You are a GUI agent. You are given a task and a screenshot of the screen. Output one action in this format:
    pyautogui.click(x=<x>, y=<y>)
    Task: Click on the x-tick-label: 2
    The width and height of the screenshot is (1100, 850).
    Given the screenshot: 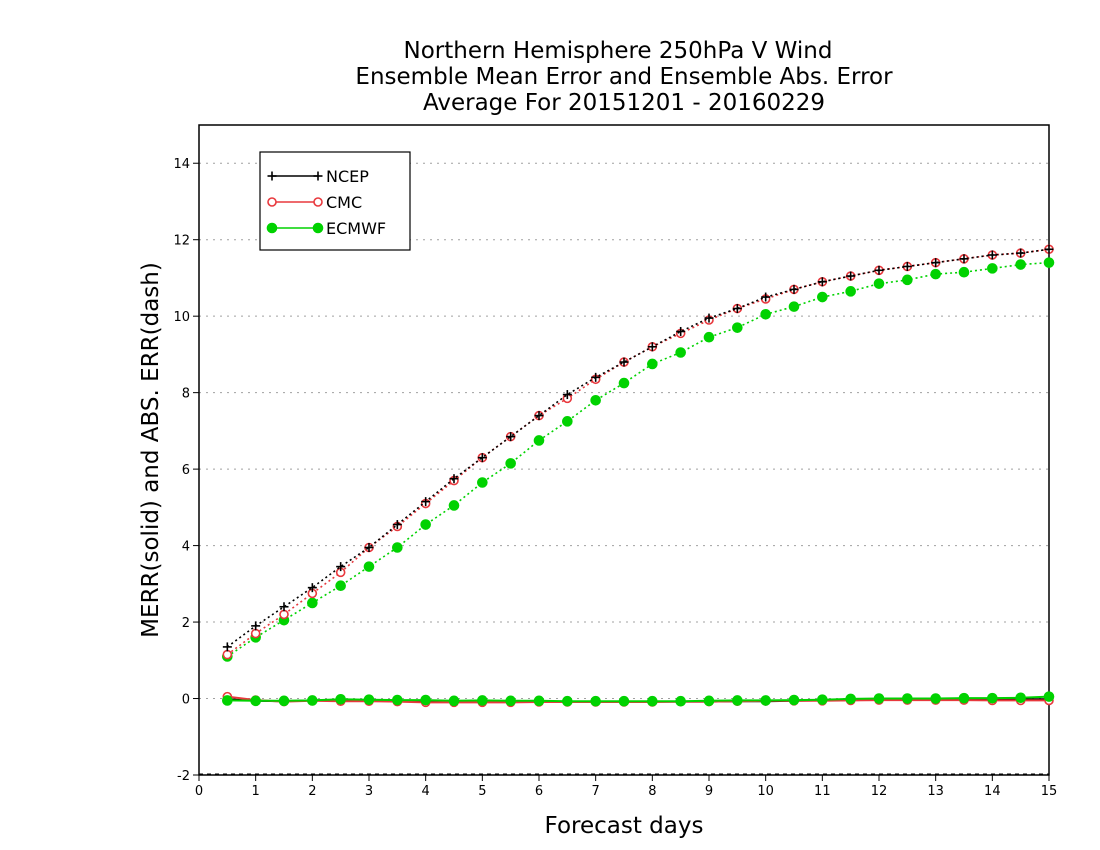 What is the action you would take?
    pyautogui.click(x=312, y=791)
    